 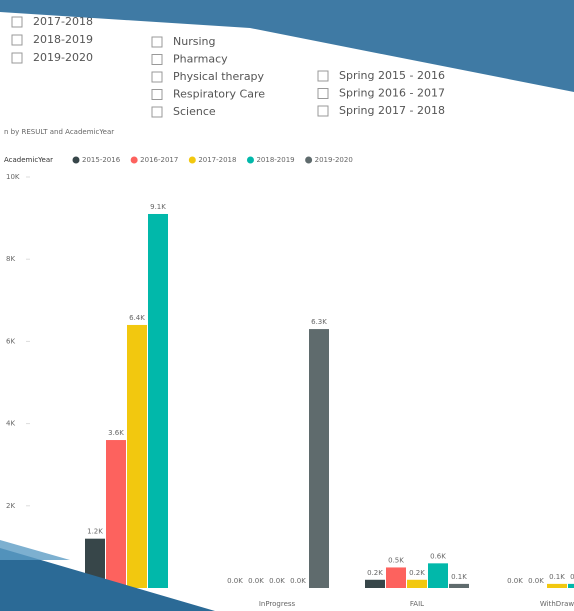 I want to click on slicer-item: Spring 2016 - 2017, so click(x=392, y=93).